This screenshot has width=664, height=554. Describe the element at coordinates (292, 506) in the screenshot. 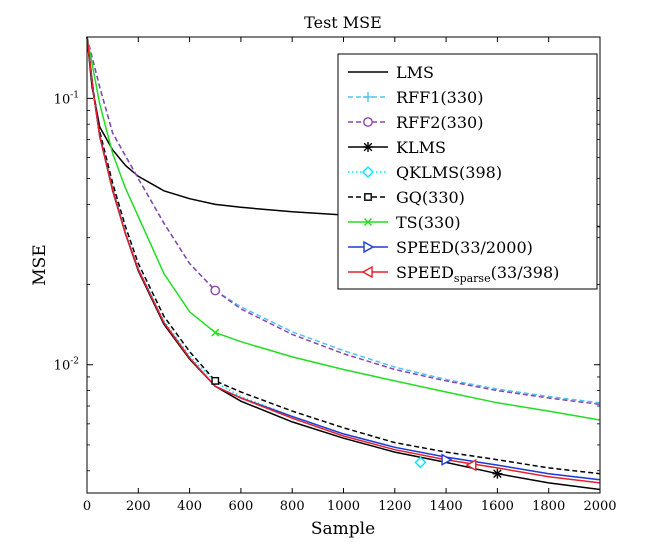

I see `x-tick-label: 800` at that location.